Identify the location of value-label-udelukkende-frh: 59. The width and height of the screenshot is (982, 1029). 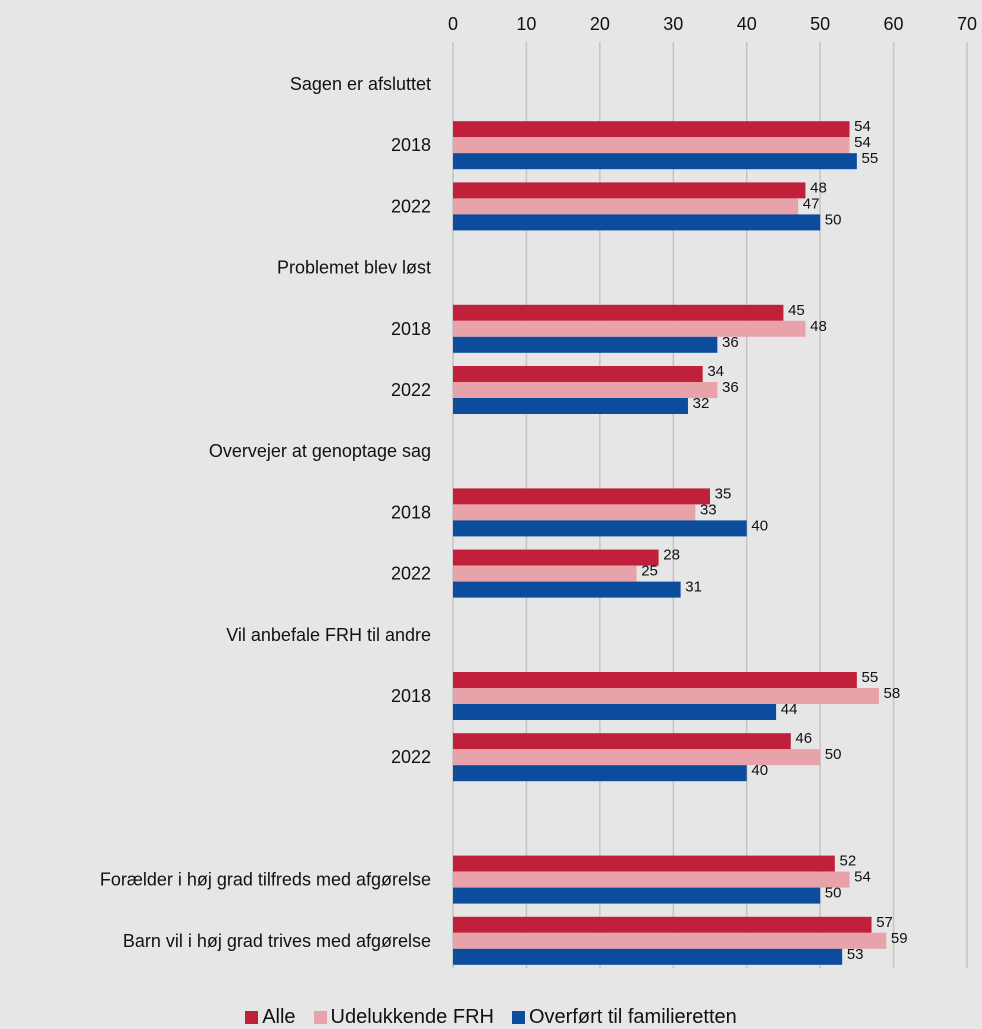
(899, 938).